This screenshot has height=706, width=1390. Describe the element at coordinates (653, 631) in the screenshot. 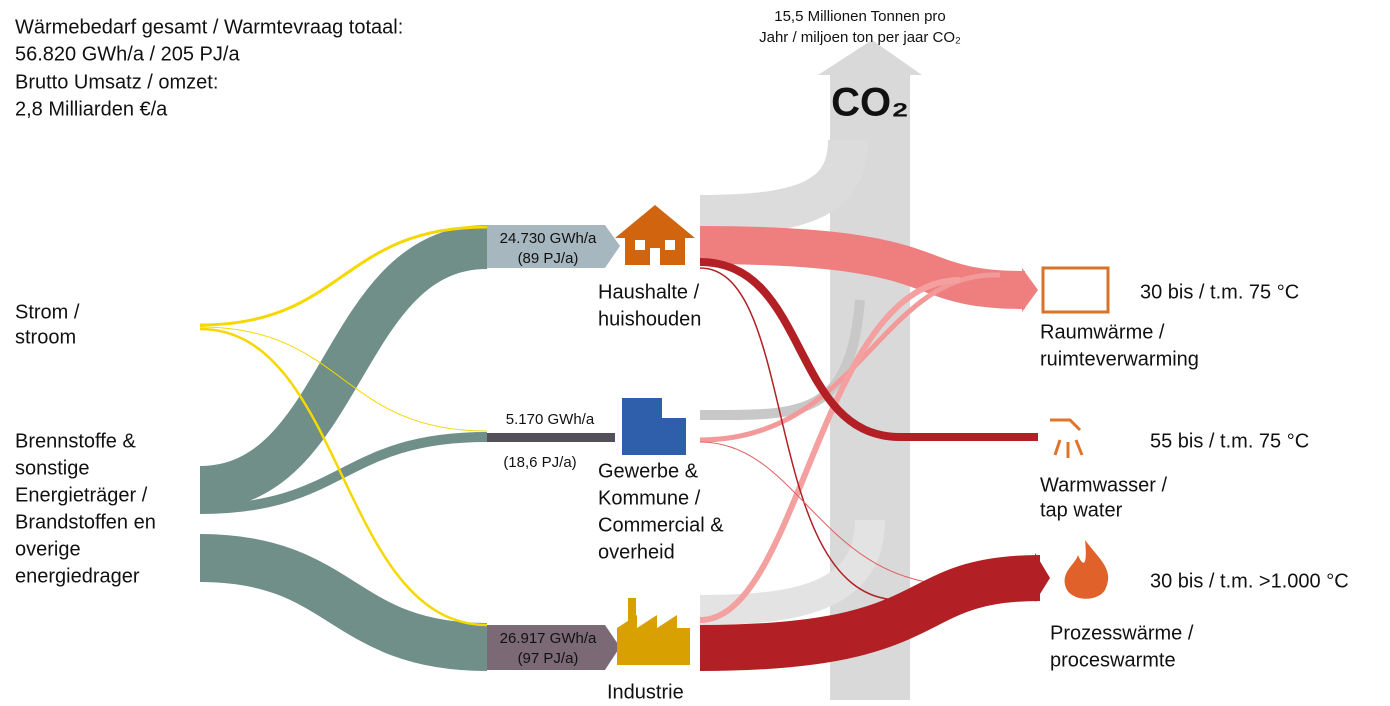

I see `factory-icon` at that location.